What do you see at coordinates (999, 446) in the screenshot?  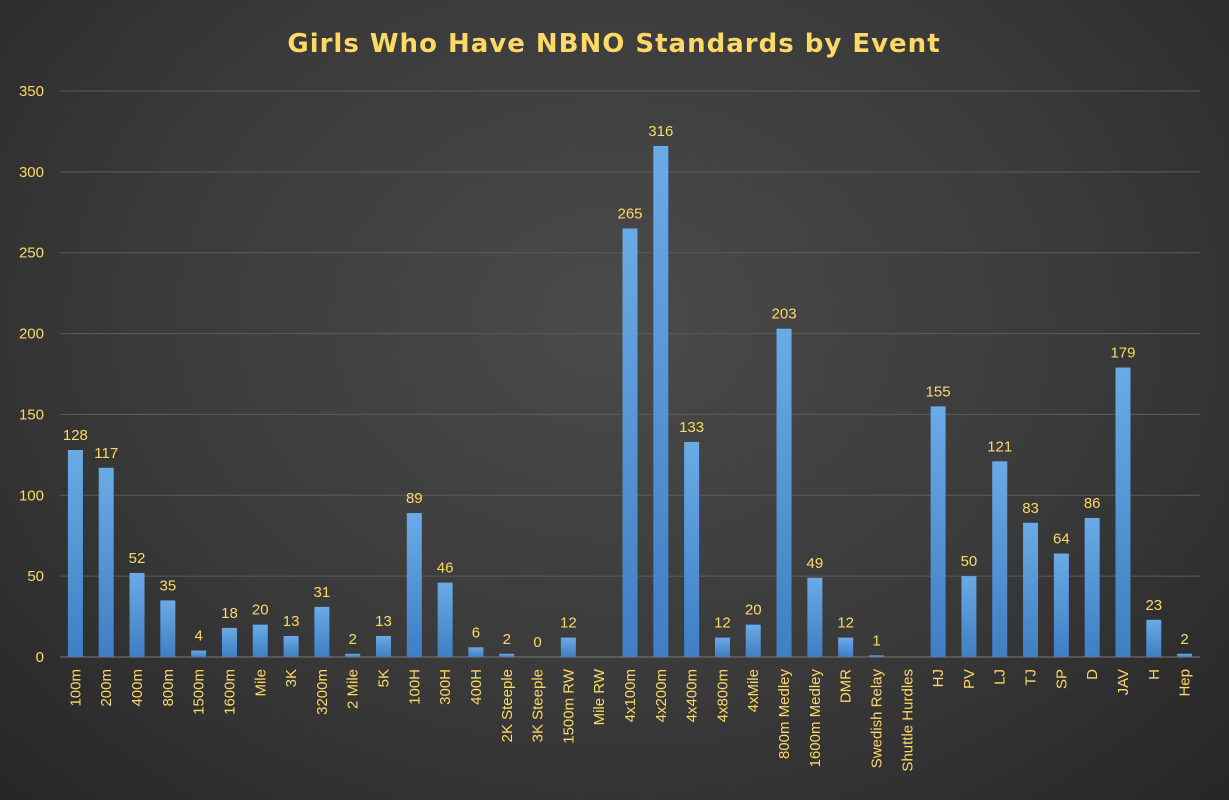 I see `data-label: 121` at bounding box center [999, 446].